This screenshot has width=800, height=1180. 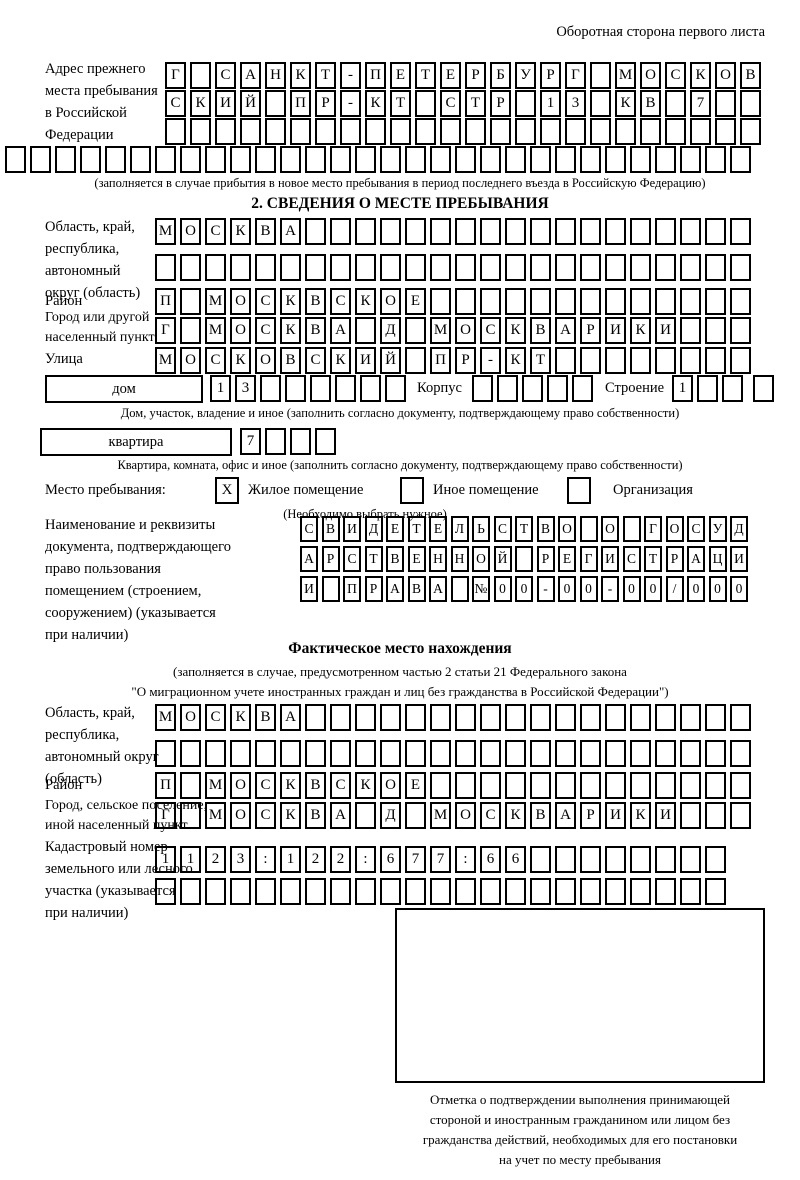 I want to click on char-cell: 1, so click(x=190, y=859).